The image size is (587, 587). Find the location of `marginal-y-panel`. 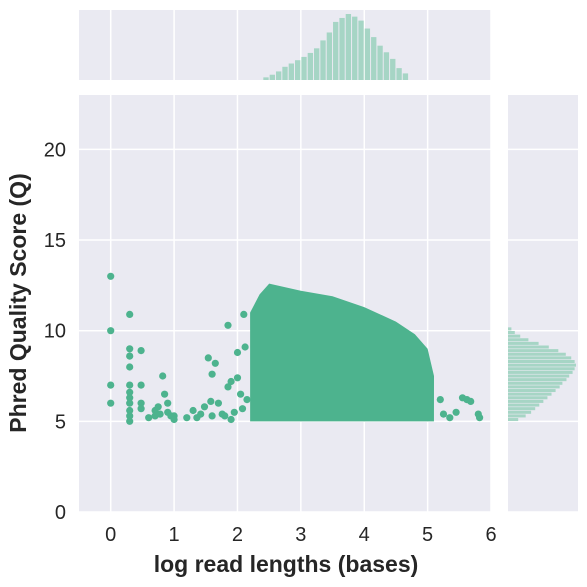

marginal-y-panel is located at coordinates (543, 303).